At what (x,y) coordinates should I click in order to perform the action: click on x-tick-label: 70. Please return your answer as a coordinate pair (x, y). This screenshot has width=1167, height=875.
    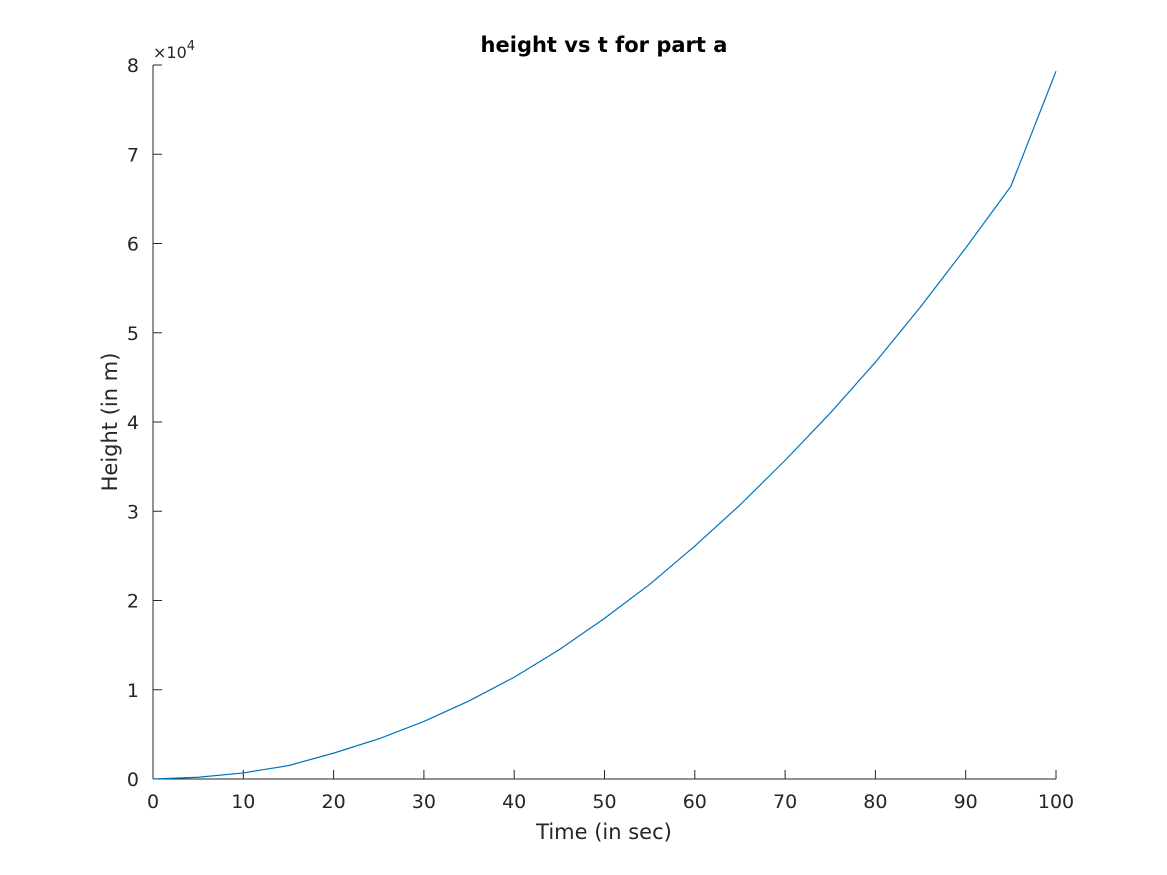
    Looking at the image, I should click on (785, 802).